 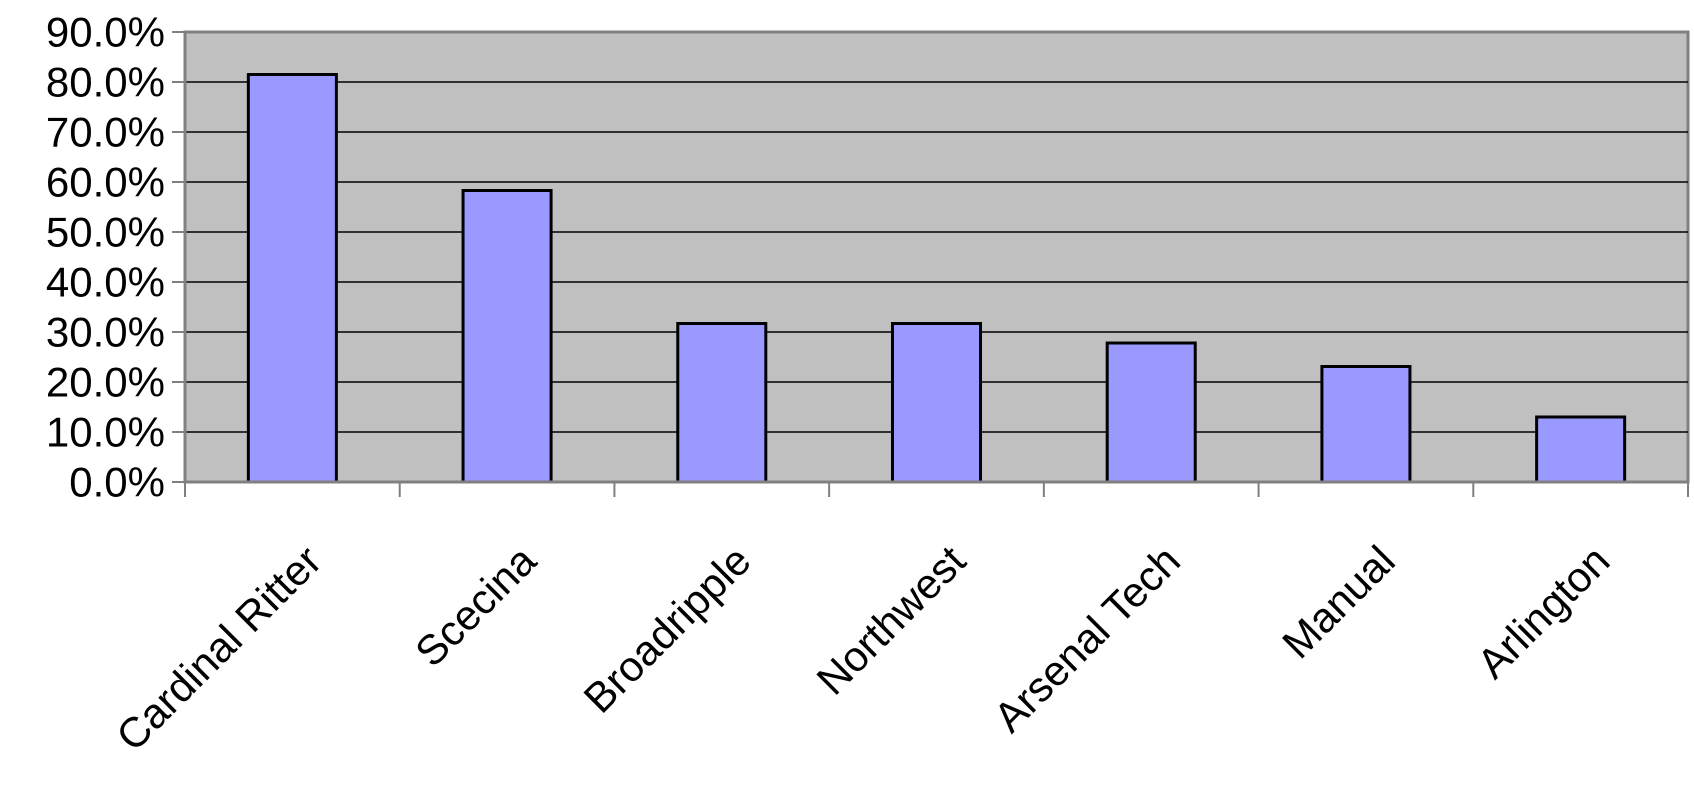 What do you see at coordinates (105, 132) in the screenshot?
I see `y-tick-label: 70.0%` at bounding box center [105, 132].